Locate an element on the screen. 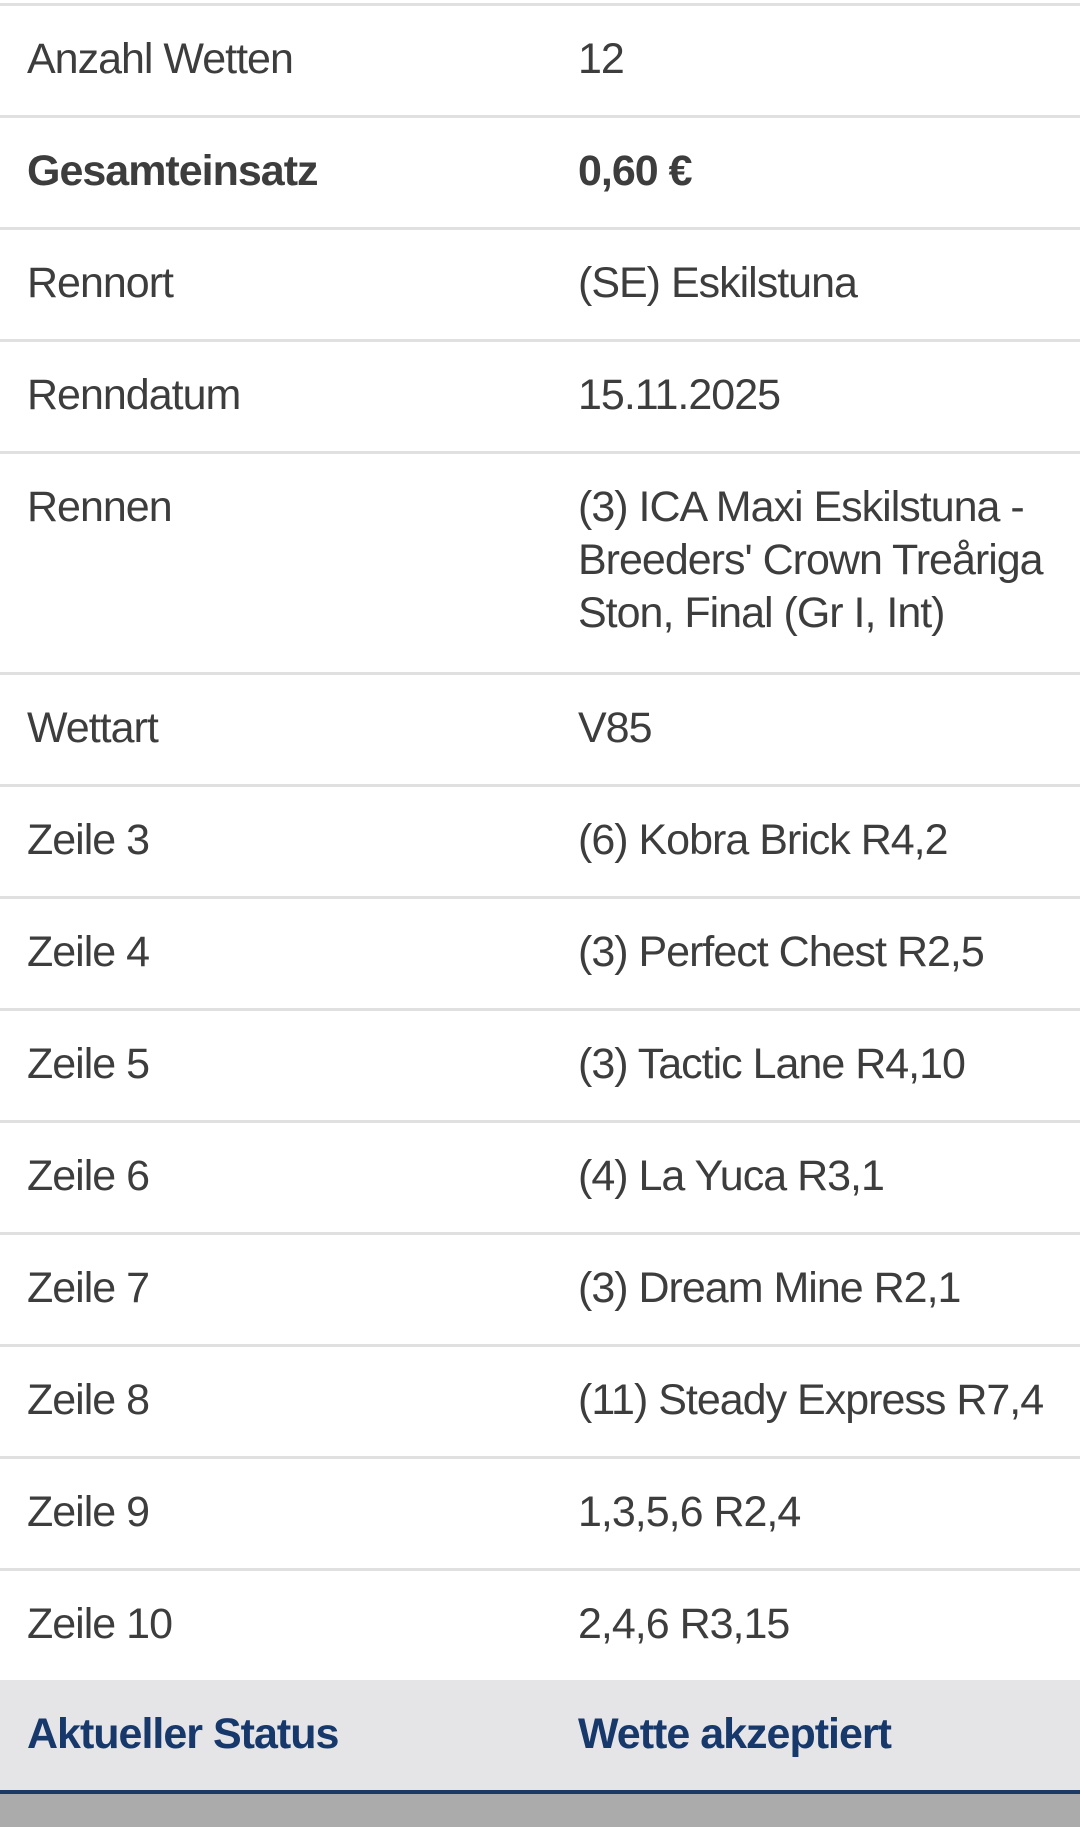 The height and width of the screenshot is (1827, 1080). row-label: Gesamteinsatz is located at coordinates (173, 171).